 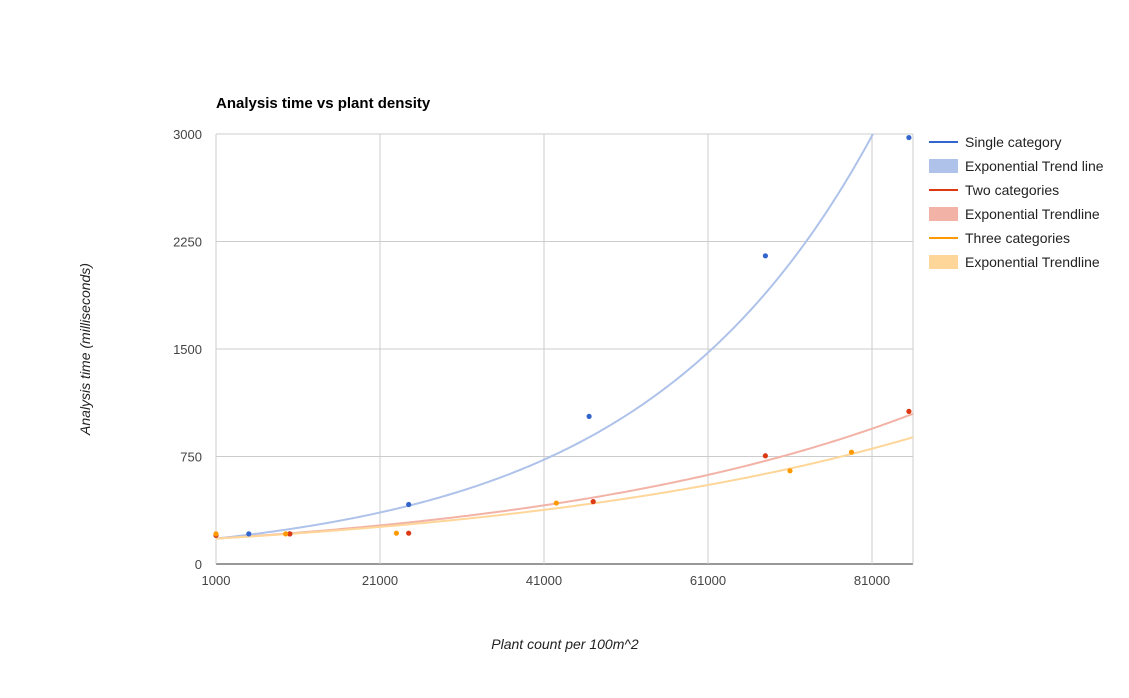 What do you see at coordinates (1017, 238) in the screenshot?
I see `legend-label: Three categories` at bounding box center [1017, 238].